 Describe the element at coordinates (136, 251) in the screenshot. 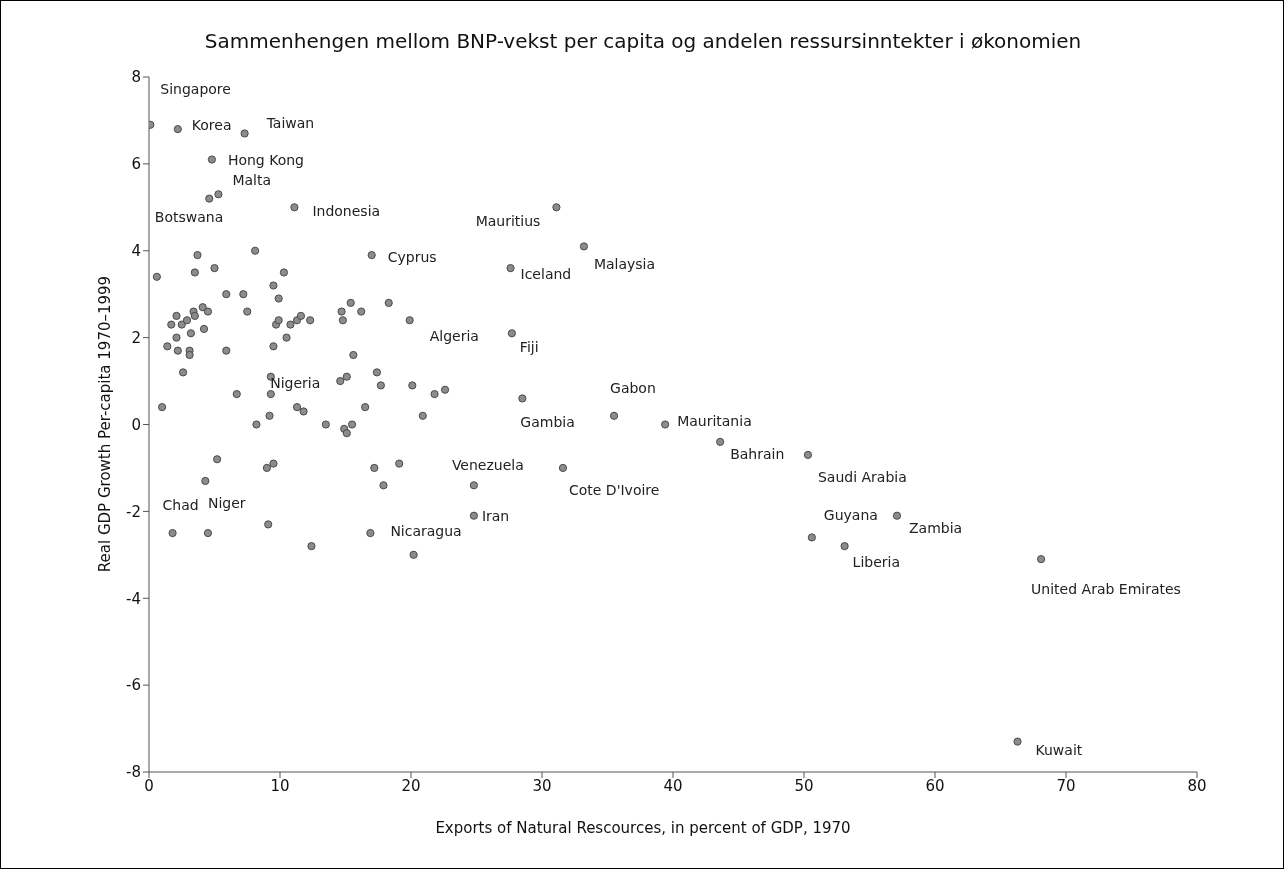

I see `y-tick-label: 4` at that location.